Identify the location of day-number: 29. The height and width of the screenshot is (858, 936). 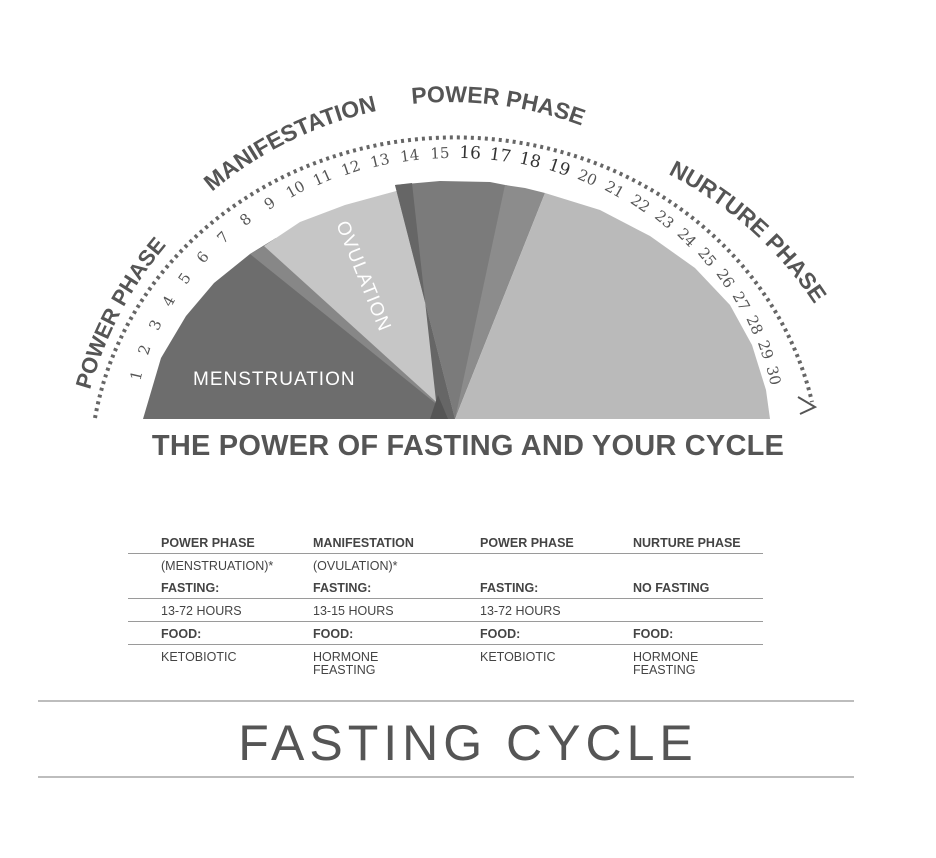
(765, 350).